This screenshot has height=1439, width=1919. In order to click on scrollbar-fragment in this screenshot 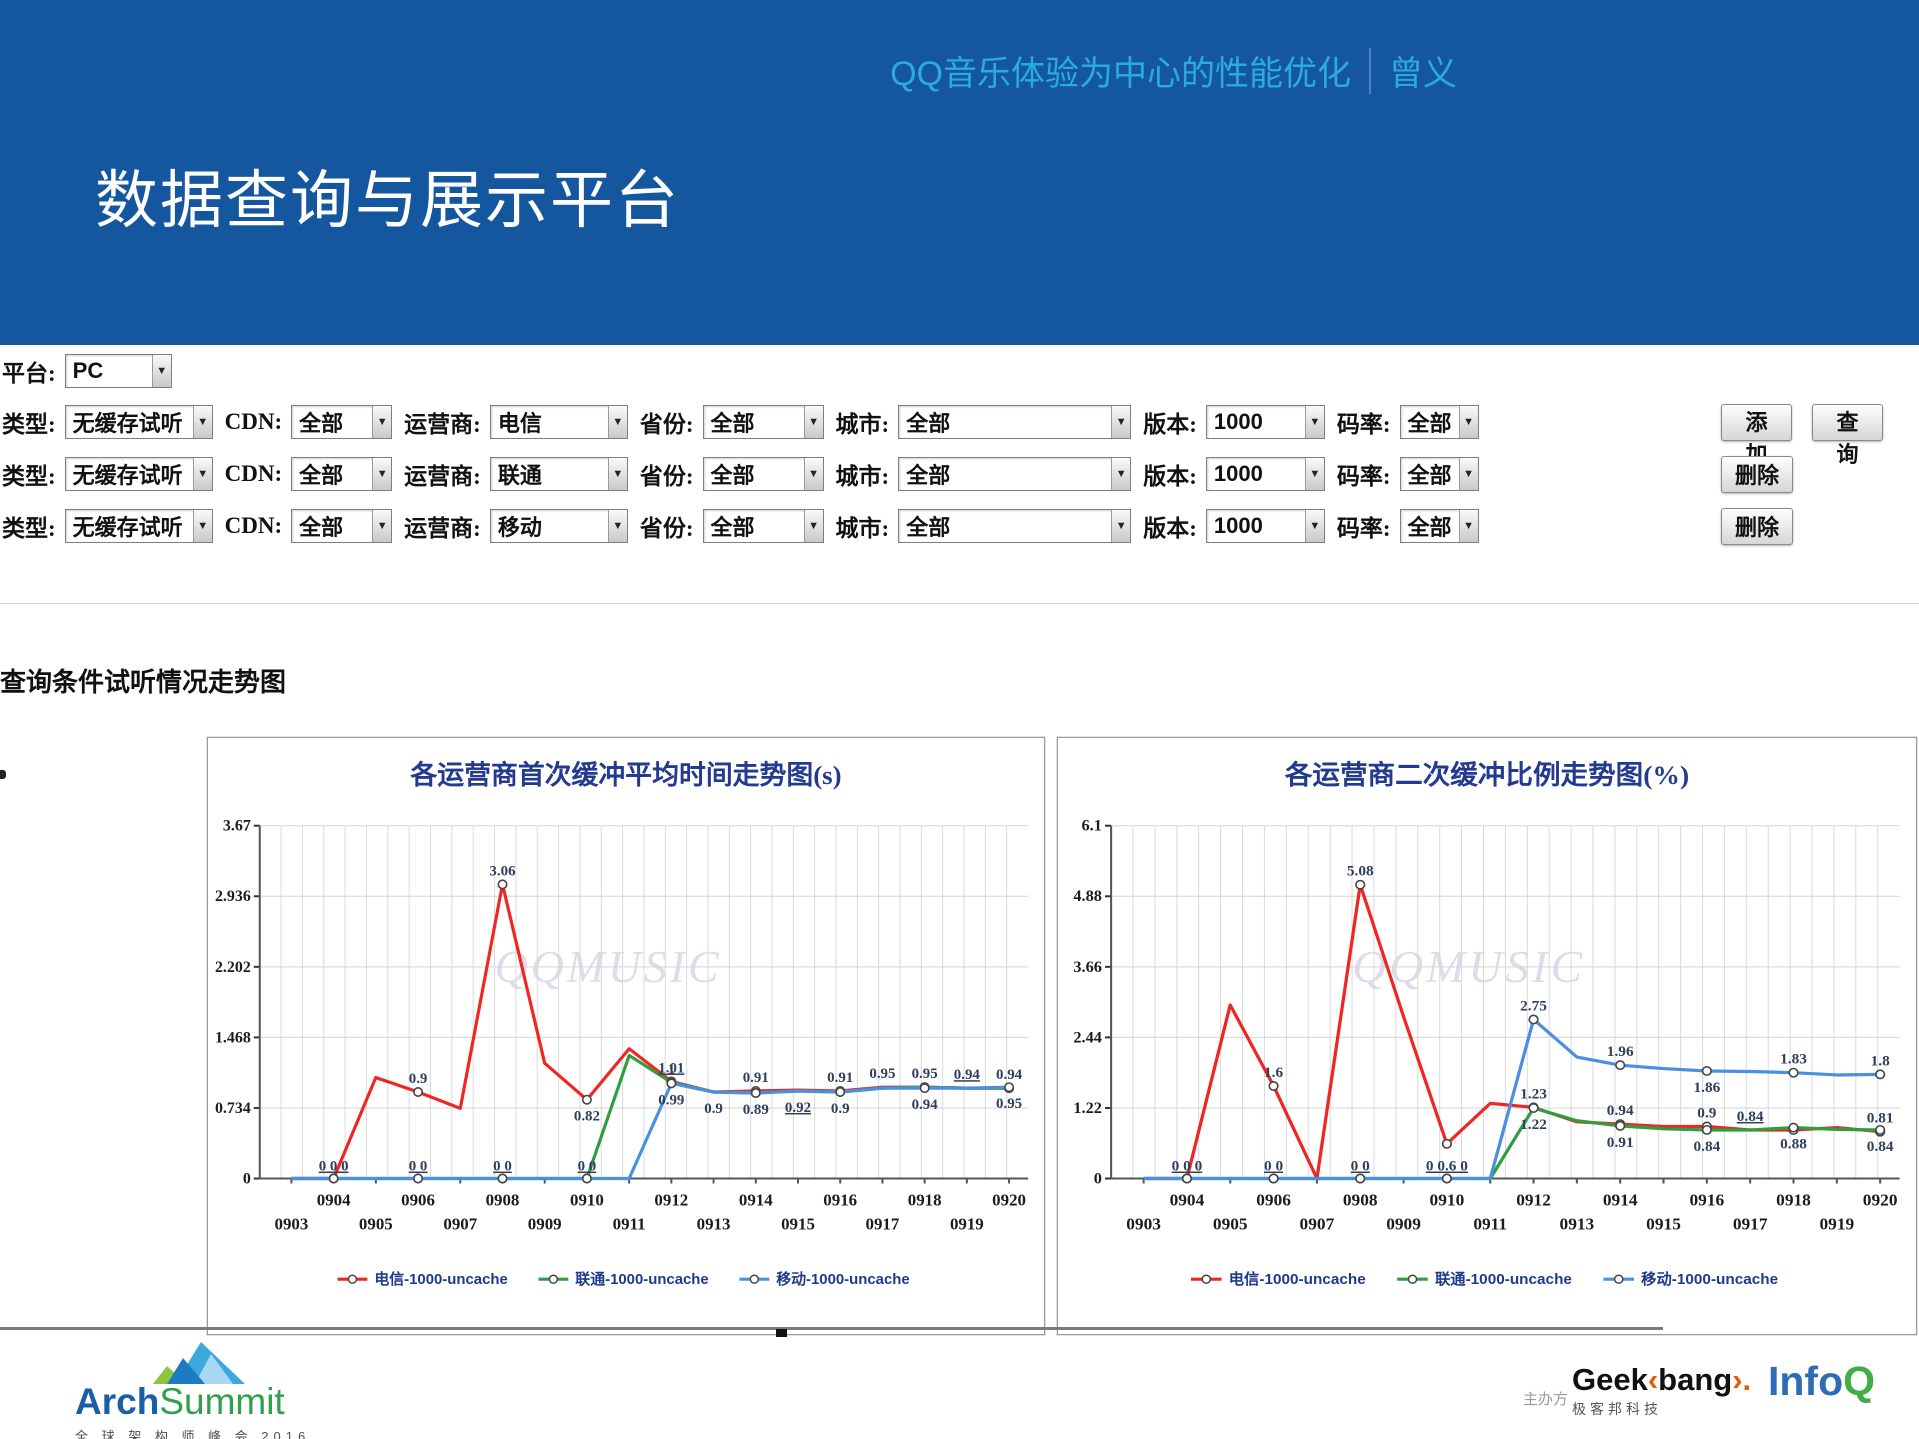, I will do `click(781, 1333)`.